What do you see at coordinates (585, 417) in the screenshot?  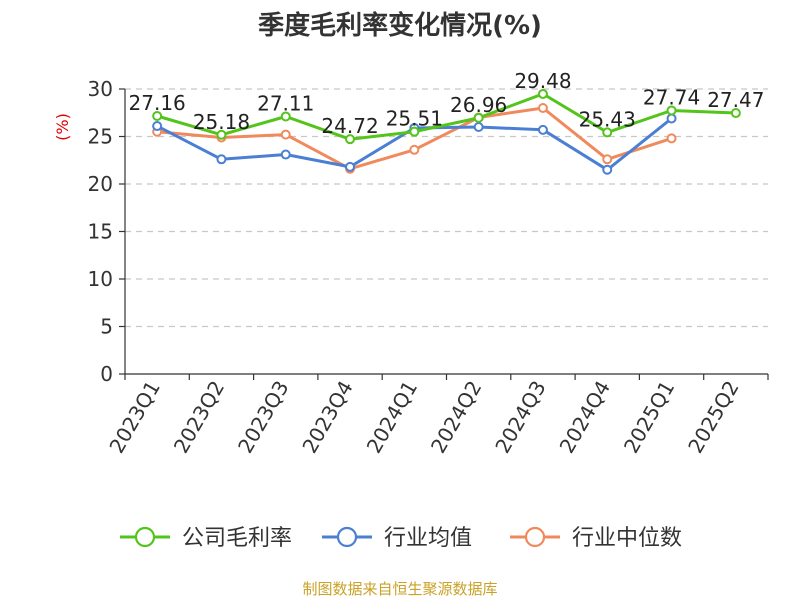 I see `x-tick-label: 2024Q4` at bounding box center [585, 417].